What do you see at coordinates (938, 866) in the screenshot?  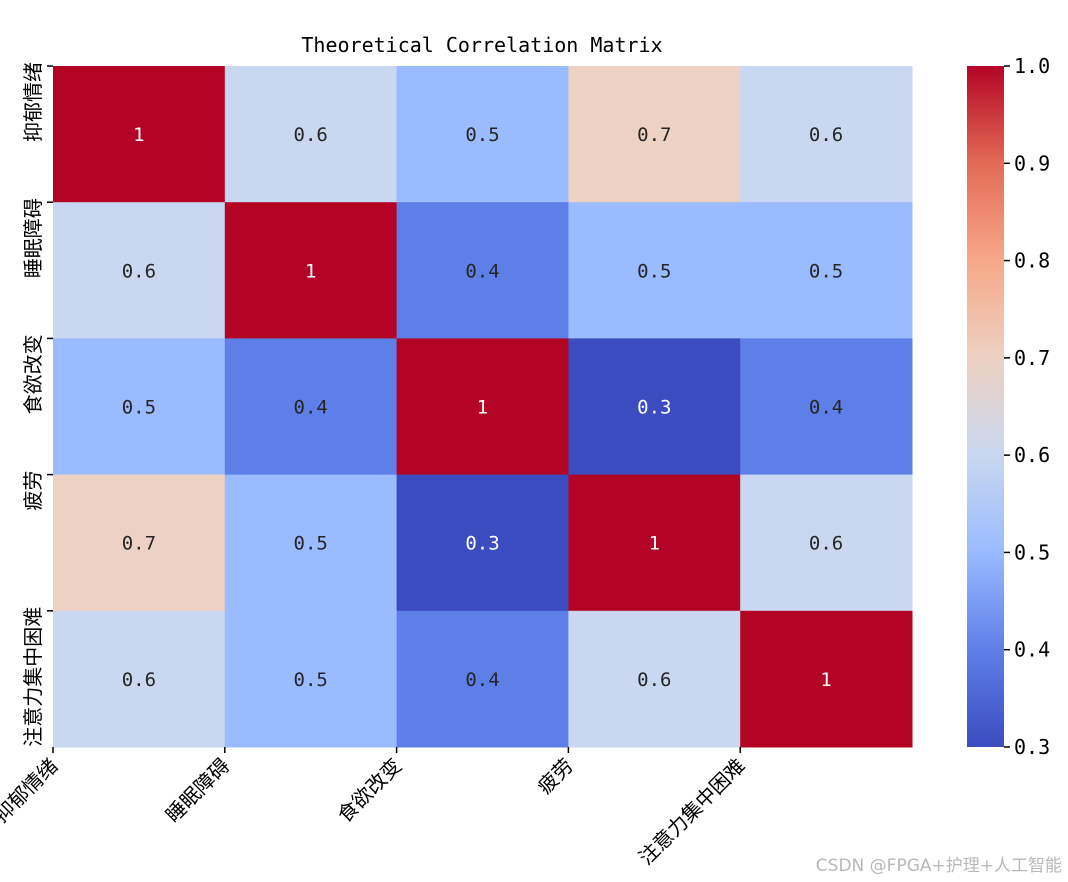 I see `watermark-text: CSDN @FPGA+护理+人工智能` at bounding box center [938, 866].